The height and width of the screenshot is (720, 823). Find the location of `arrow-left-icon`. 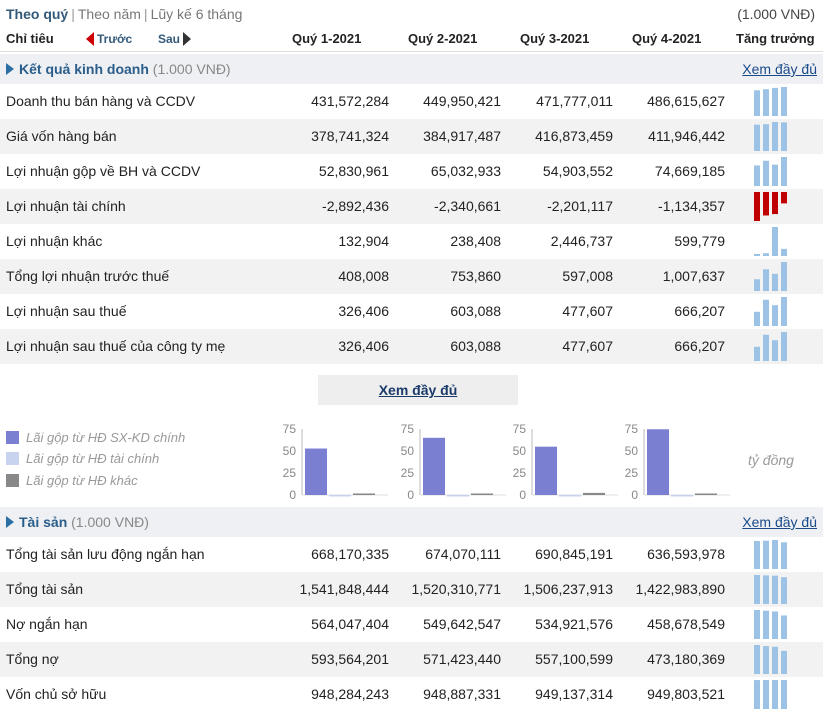

arrow-left-icon is located at coordinates (90, 39).